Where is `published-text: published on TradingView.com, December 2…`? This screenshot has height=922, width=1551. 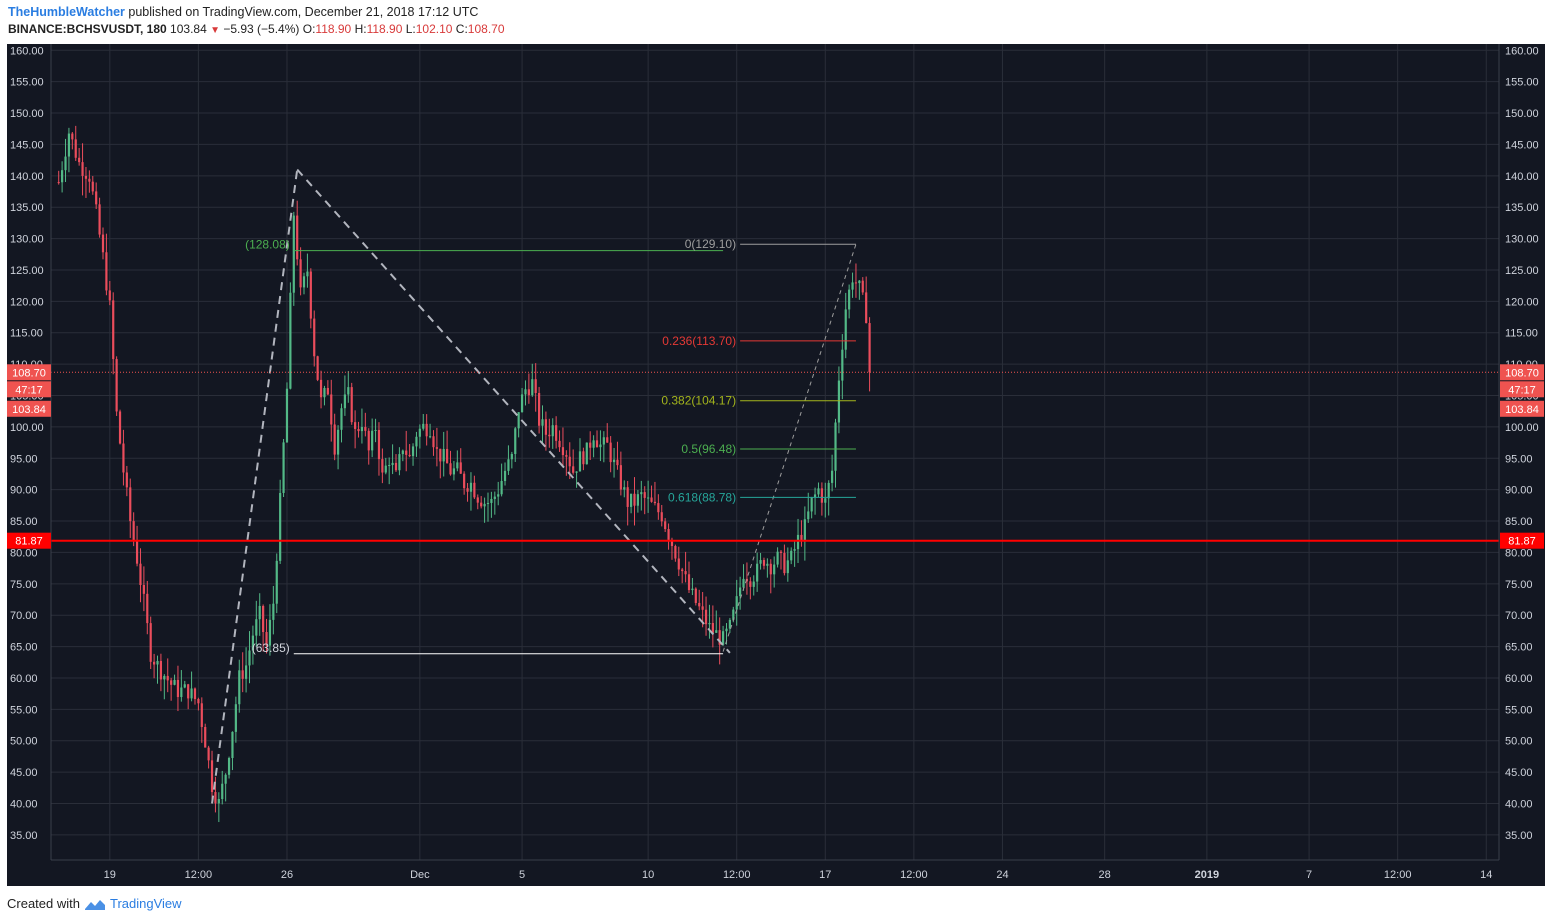
published-text: published on TradingView.com, December 2… is located at coordinates (303, 12).